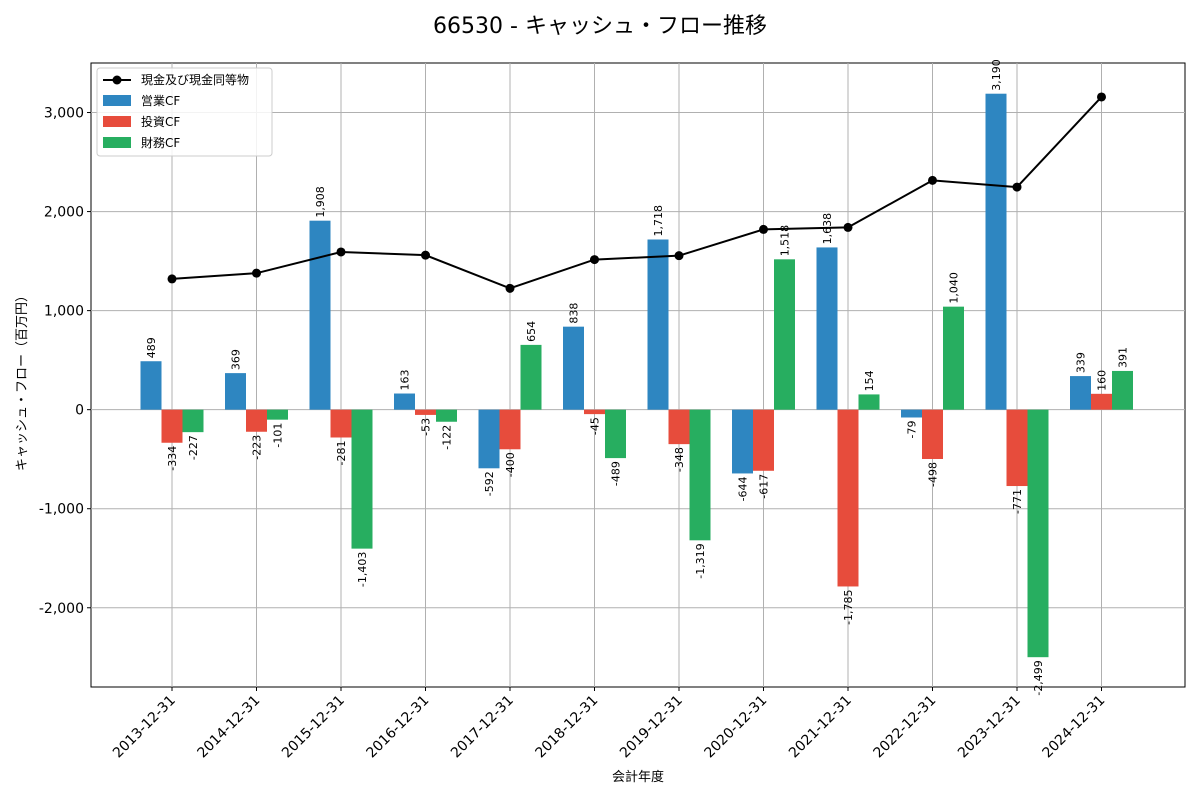 This screenshot has width=1200, height=800. I want to click on y-axis-label: キャッシュ・フロー（百万円）, so click(22, 380).